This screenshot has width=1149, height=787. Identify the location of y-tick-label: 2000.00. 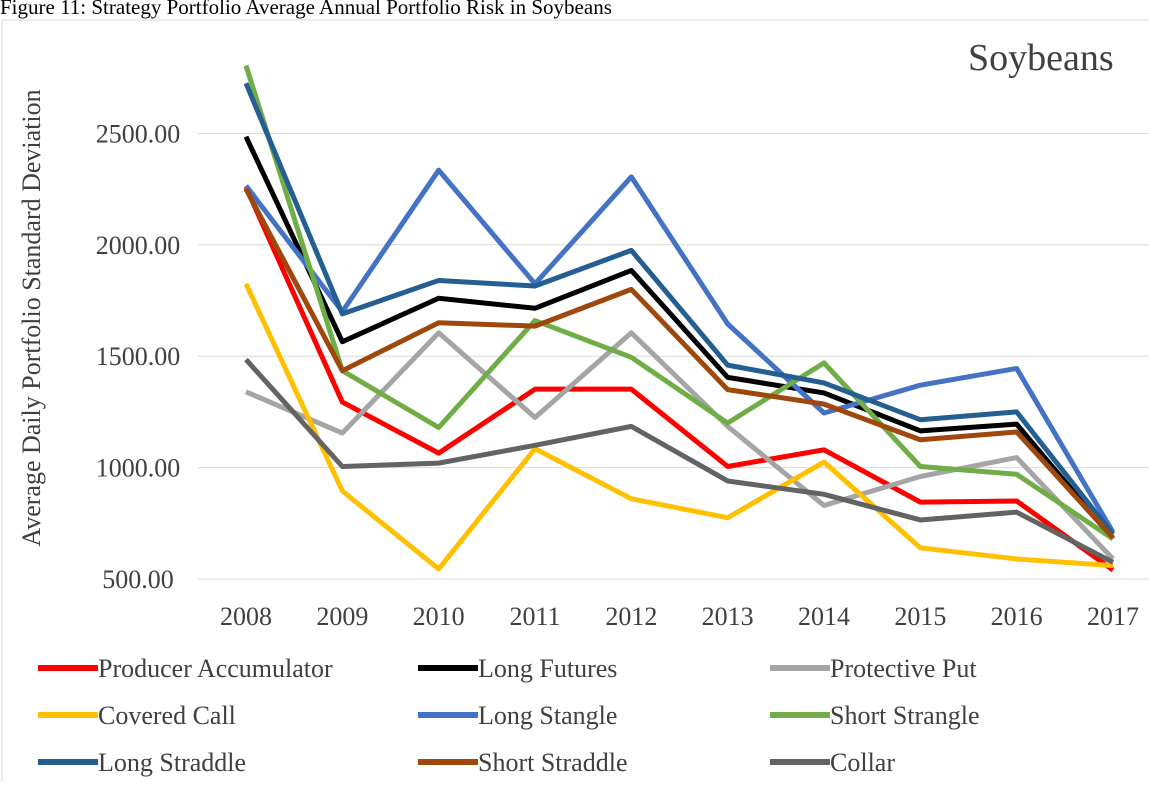
(138, 245).